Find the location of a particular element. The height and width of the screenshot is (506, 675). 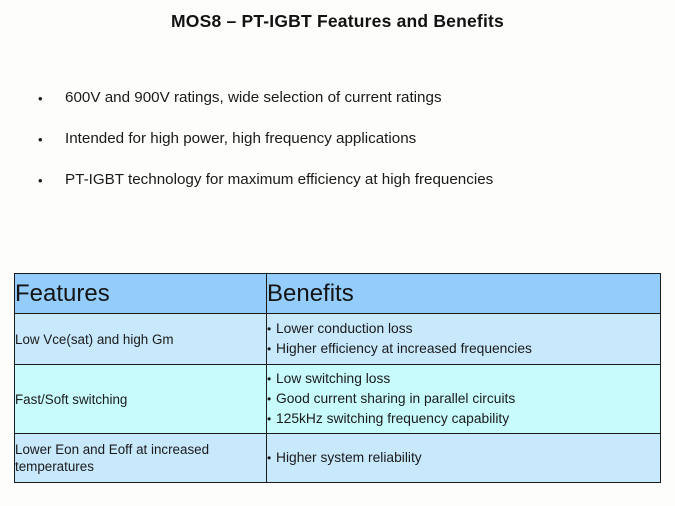

feature-text: Low Vce(sat) and high Gm is located at coordinates (94, 339).